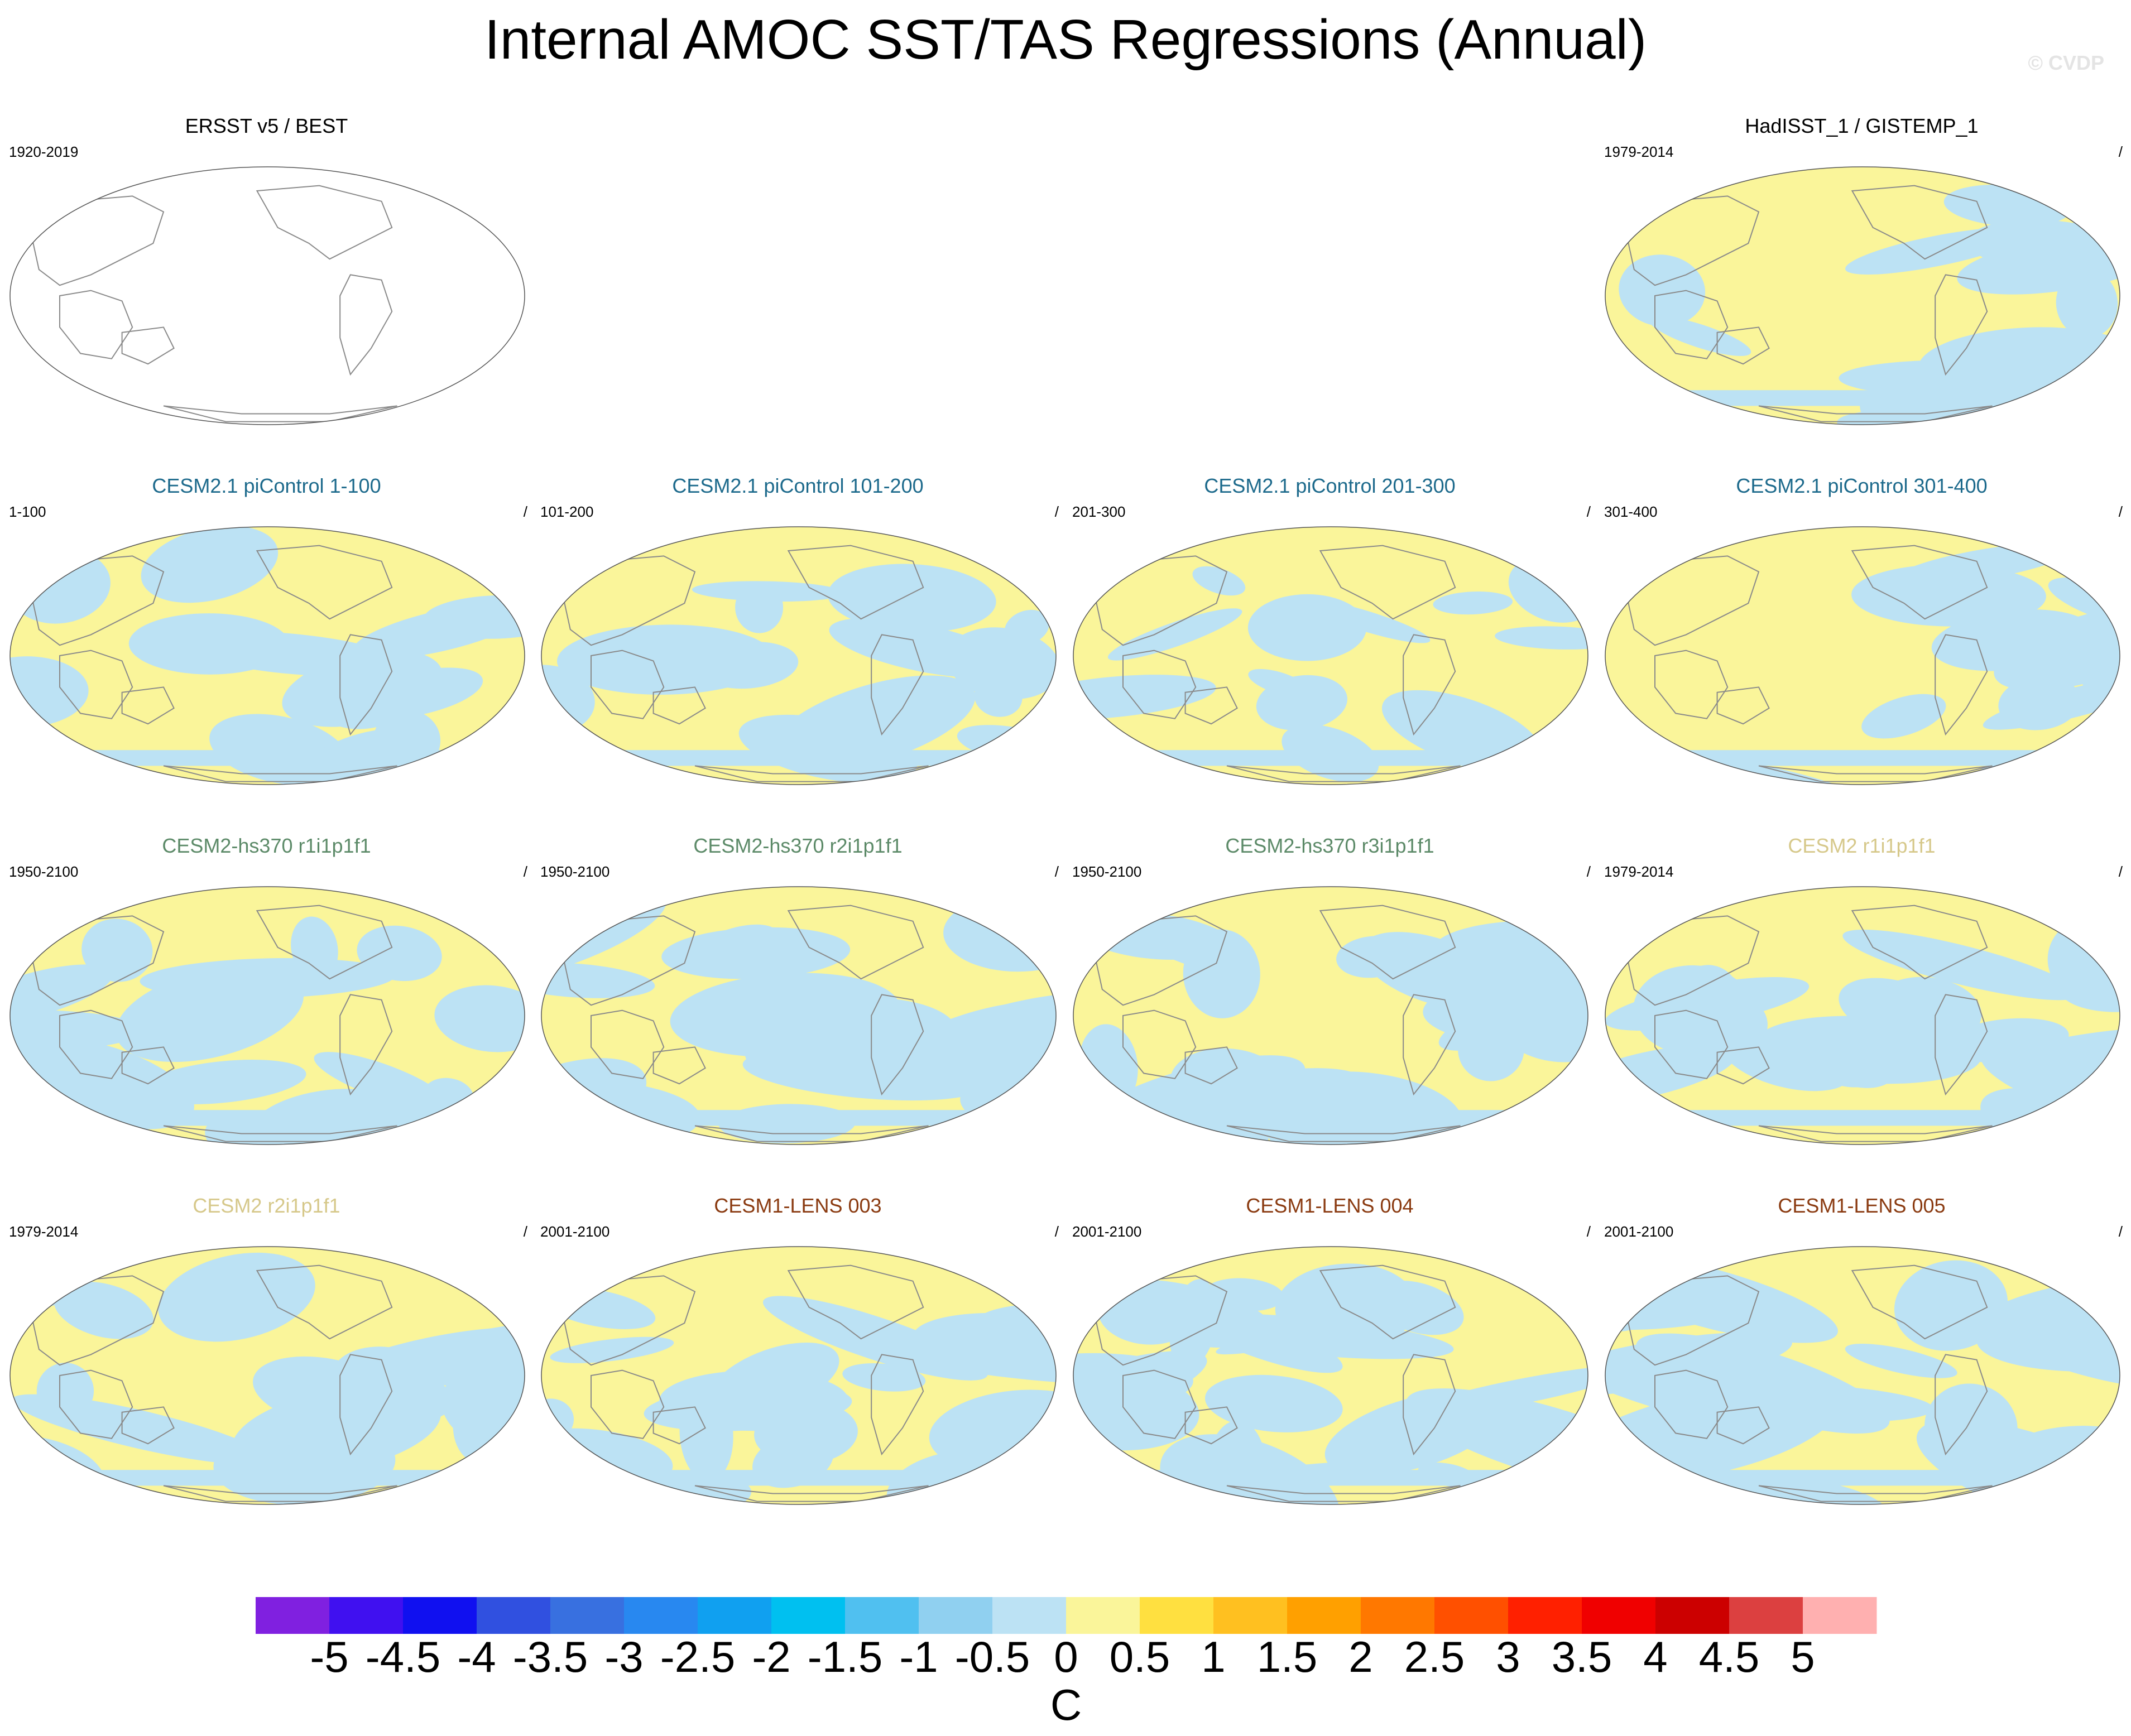 Image resolution: width=2131 pixels, height=1736 pixels. I want to click on colorbar-tick-label: 2, so click(1360, 1656).